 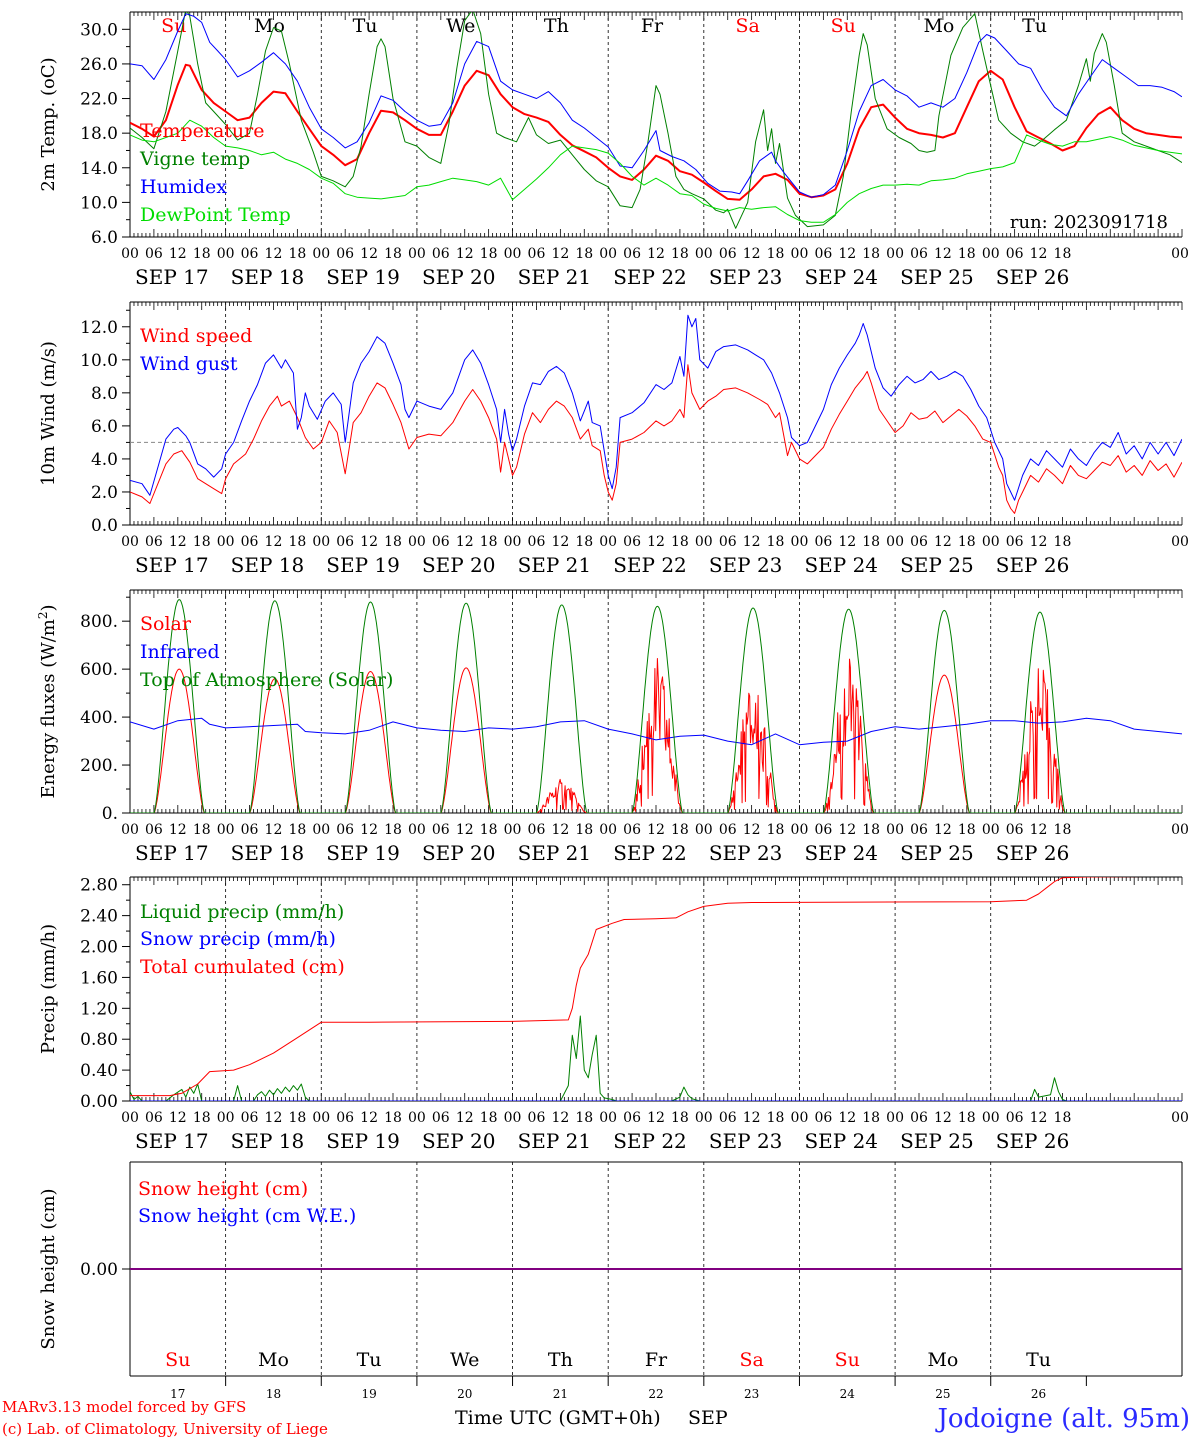 I want to click on legend-entry: Top of Atmosphere (Solar), so click(x=266, y=680).